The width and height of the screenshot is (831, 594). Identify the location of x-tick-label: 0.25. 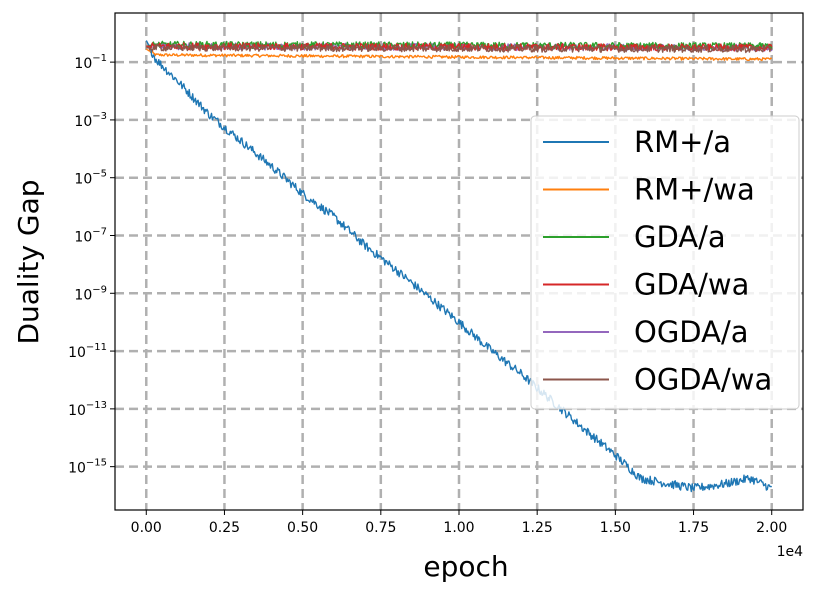
(224, 528).